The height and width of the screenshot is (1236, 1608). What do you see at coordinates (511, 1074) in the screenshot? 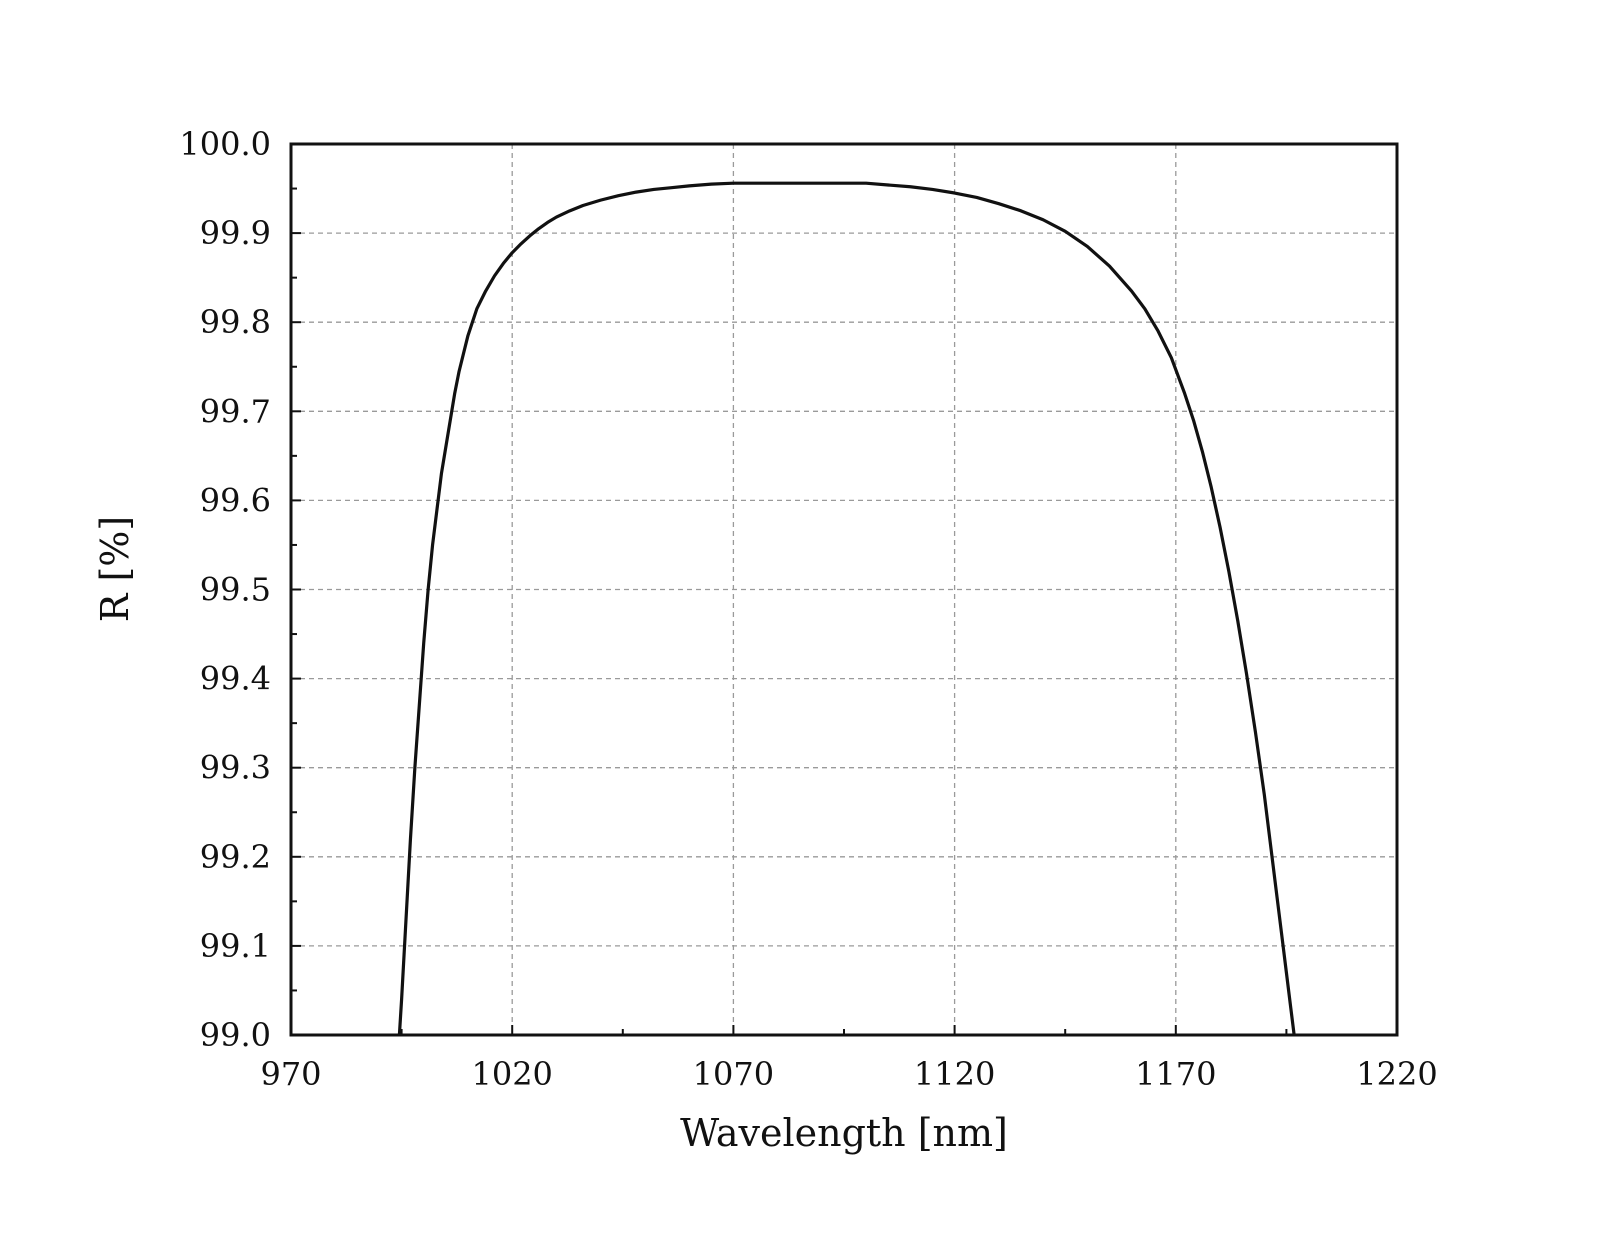
I see `x-tick-label: 1020` at bounding box center [511, 1074].